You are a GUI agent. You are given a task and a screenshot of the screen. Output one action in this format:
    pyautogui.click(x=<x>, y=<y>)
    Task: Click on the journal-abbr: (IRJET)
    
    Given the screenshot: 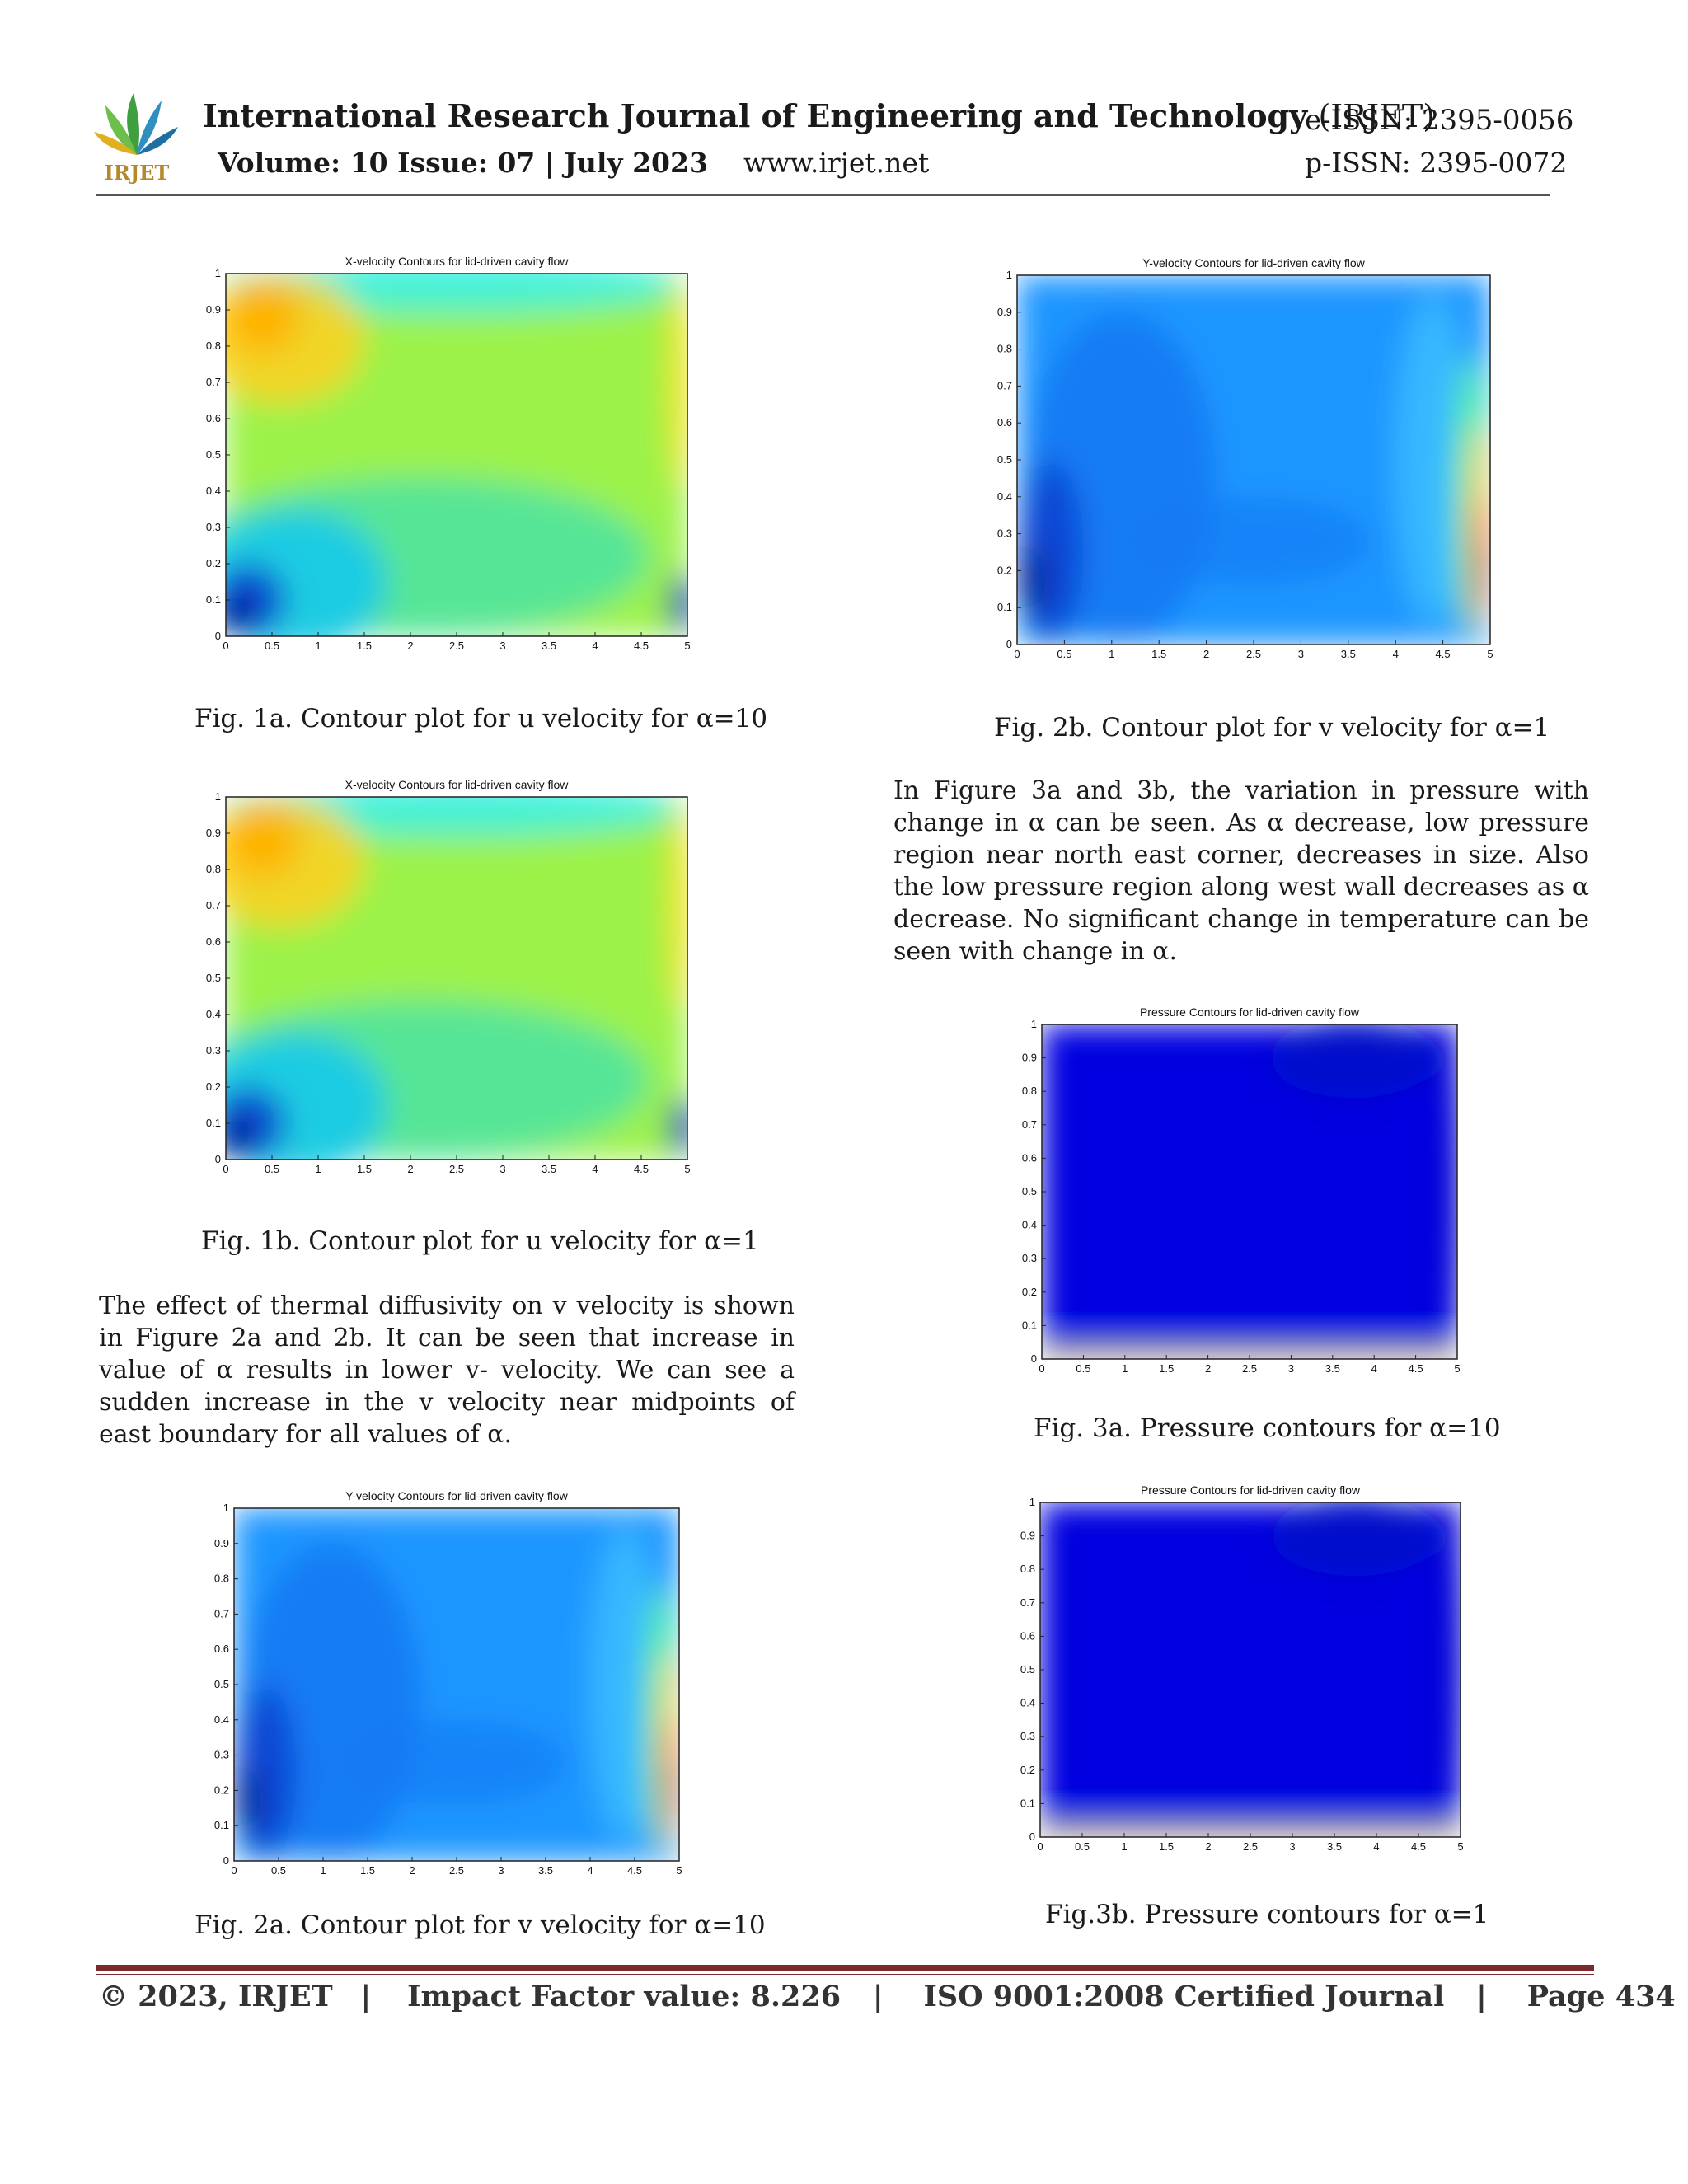 What is the action you would take?
    pyautogui.click(x=1377, y=116)
    